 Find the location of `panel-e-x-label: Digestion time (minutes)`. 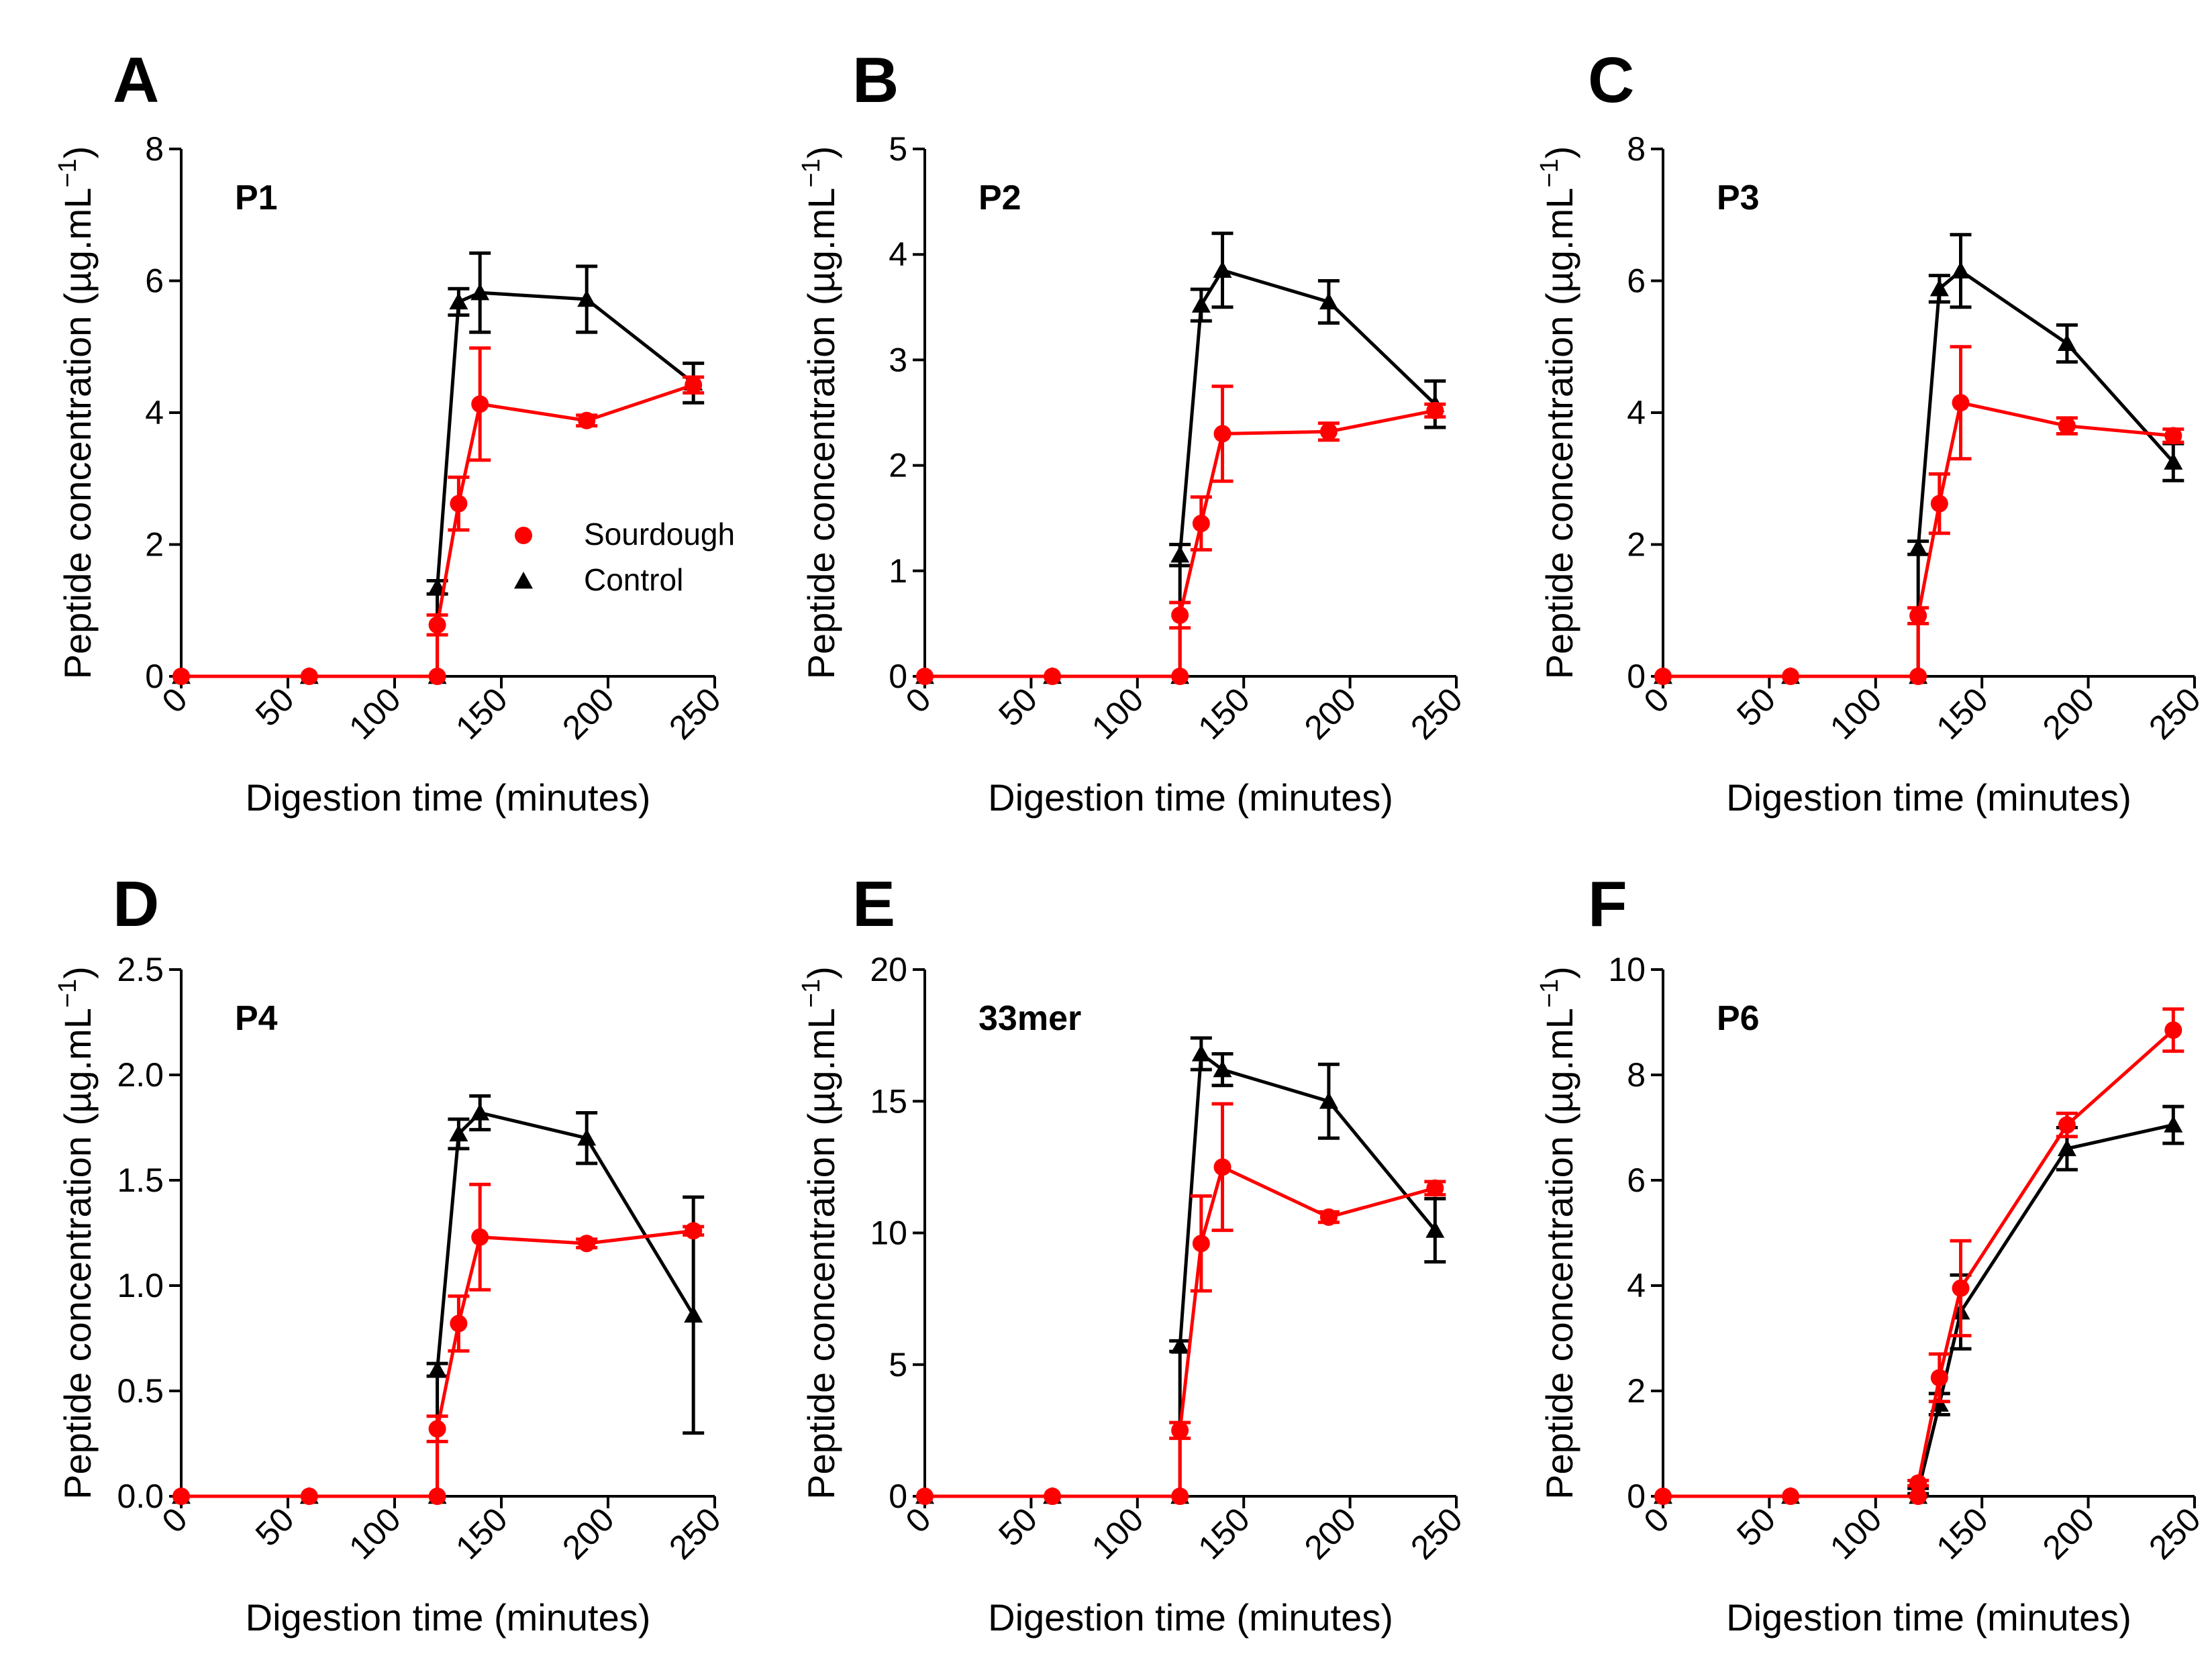

panel-e-x-label: Digestion time (minutes) is located at coordinates (1190, 1617).